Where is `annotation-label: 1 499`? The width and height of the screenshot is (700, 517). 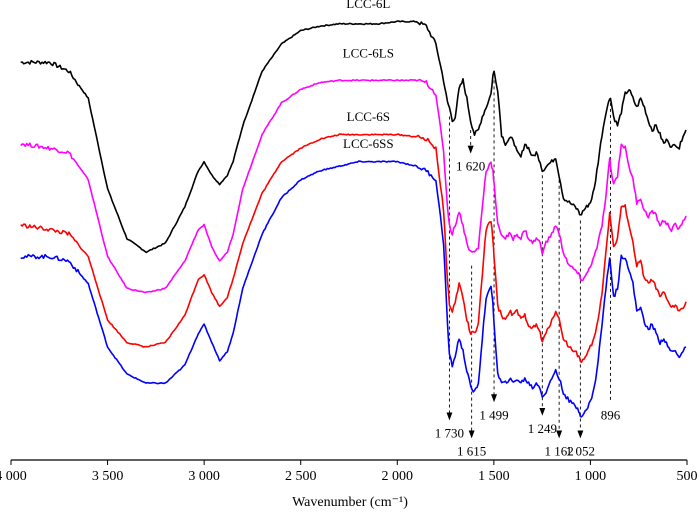
annotation-label: 1 499 is located at coordinates (493, 414).